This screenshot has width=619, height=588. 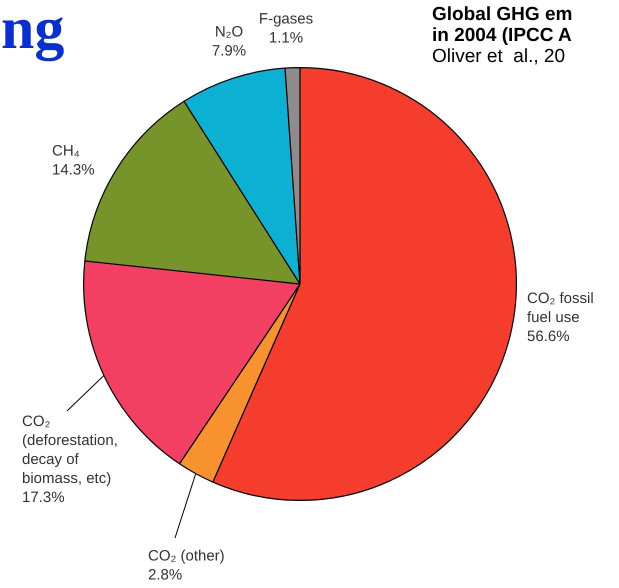 I want to click on slice-label: CO₂ (other), so click(x=186, y=556).